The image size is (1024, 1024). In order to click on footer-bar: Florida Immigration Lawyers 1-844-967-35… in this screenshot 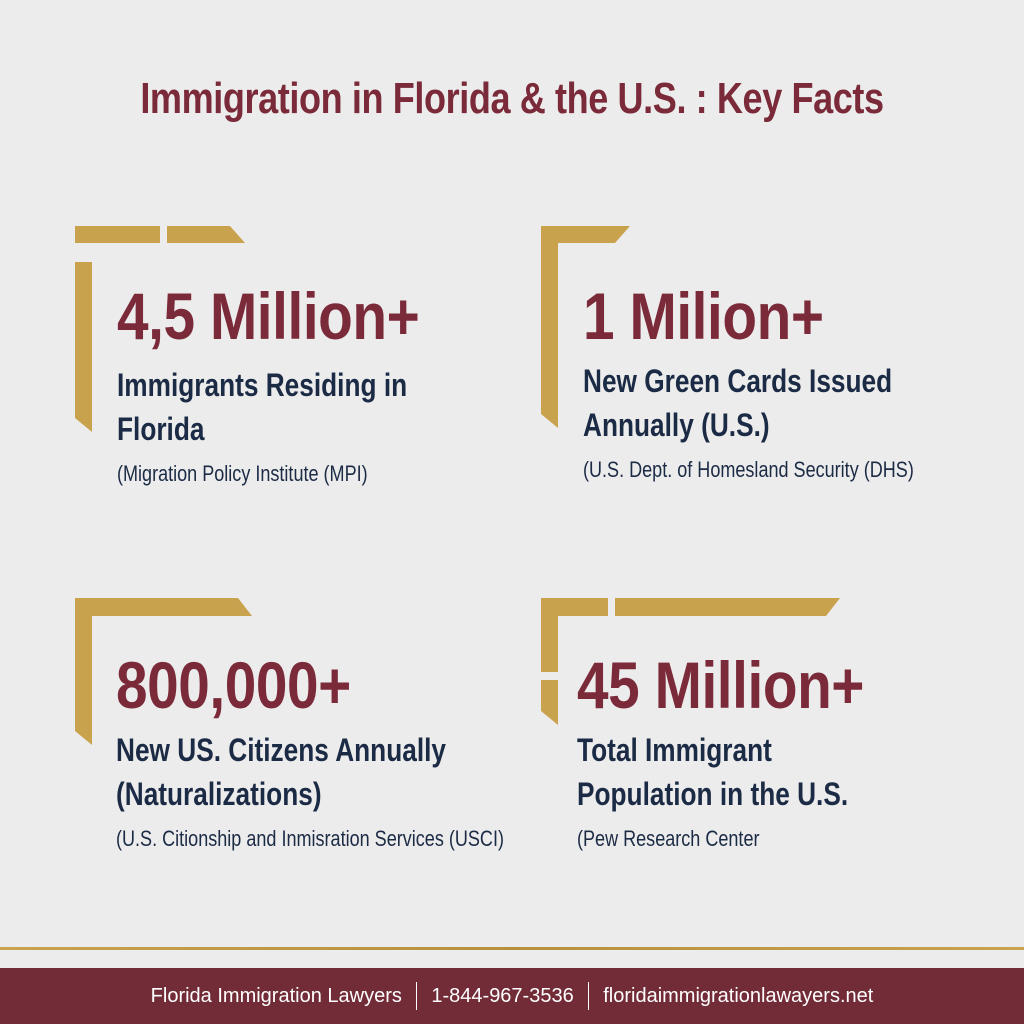, I will do `click(512, 996)`.